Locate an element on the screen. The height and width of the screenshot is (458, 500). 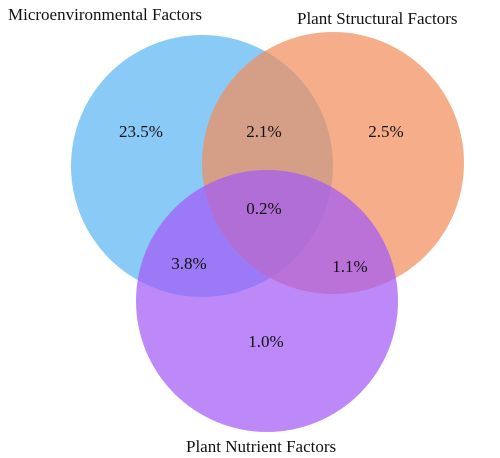
region-micro-only: 23.5% is located at coordinates (141, 131).